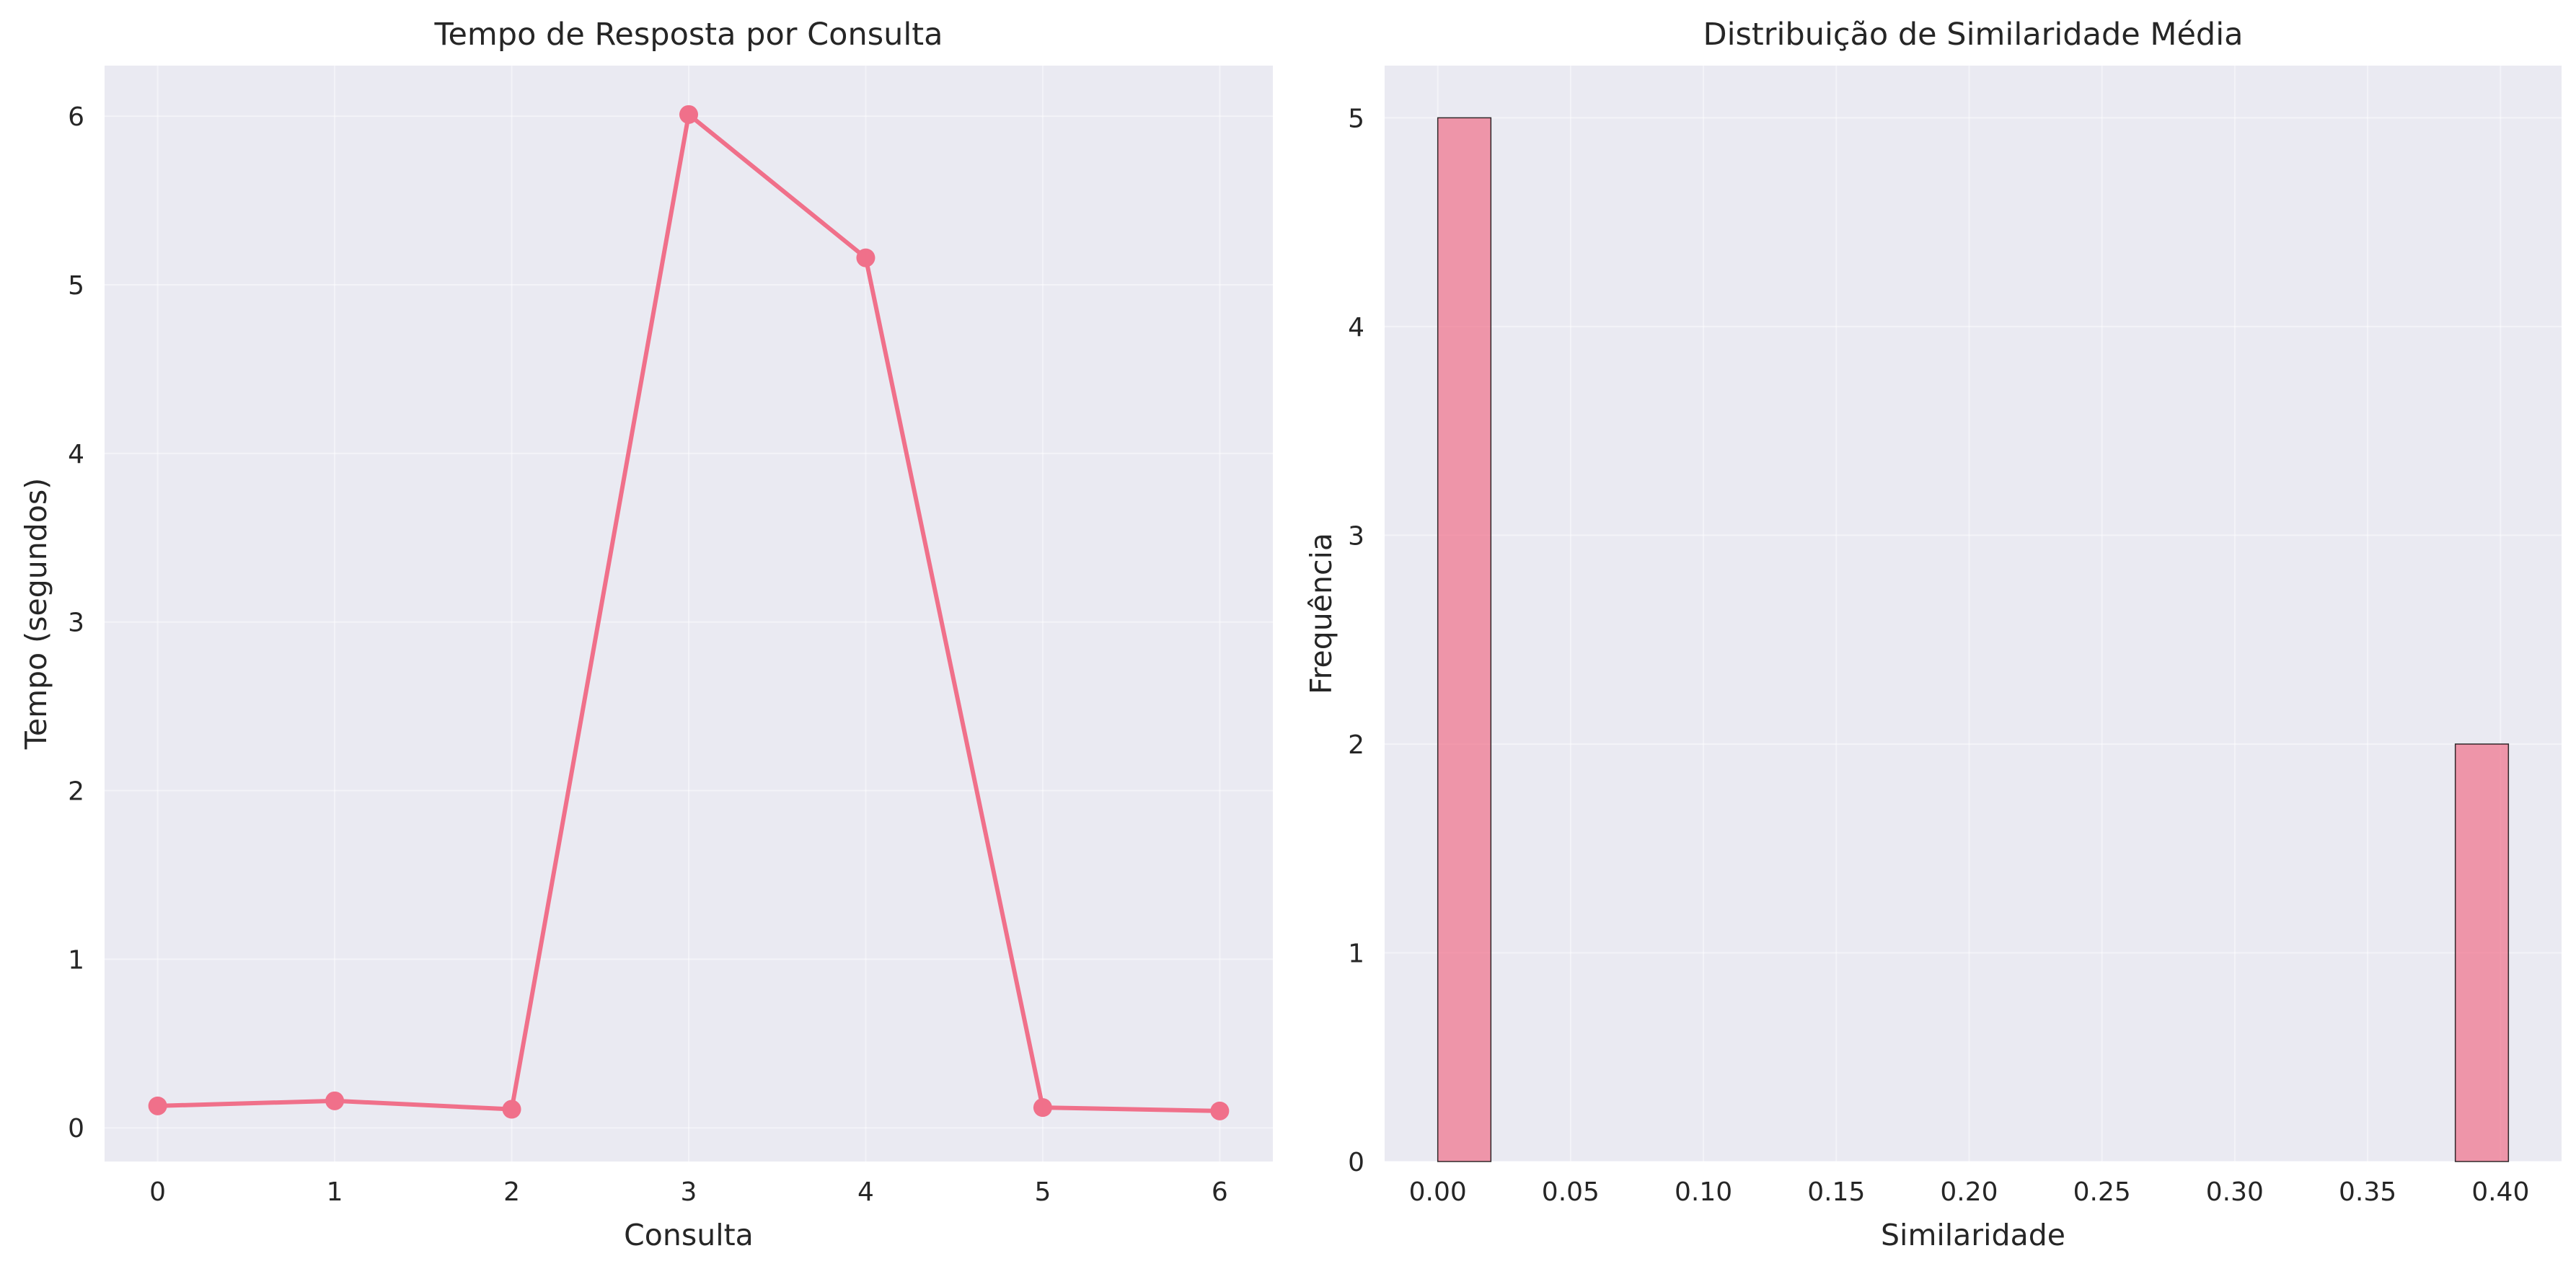 This screenshot has height=1274, width=2576. What do you see at coordinates (1356, 118) in the screenshot?
I see `histogram-y-tick-label: 5` at bounding box center [1356, 118].